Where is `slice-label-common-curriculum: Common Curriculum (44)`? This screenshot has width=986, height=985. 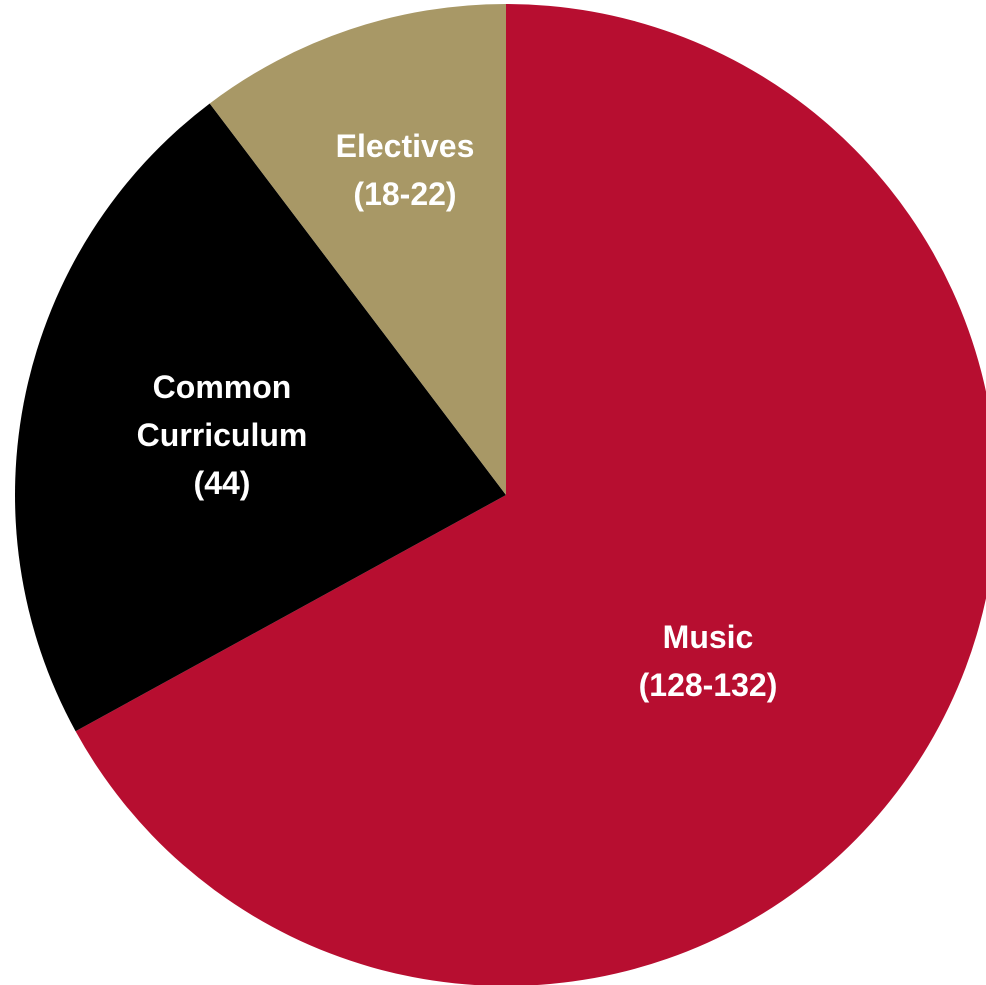 slice-label-common-curriculum: Common Curriculum (44) is located at coordinates (222, 435).